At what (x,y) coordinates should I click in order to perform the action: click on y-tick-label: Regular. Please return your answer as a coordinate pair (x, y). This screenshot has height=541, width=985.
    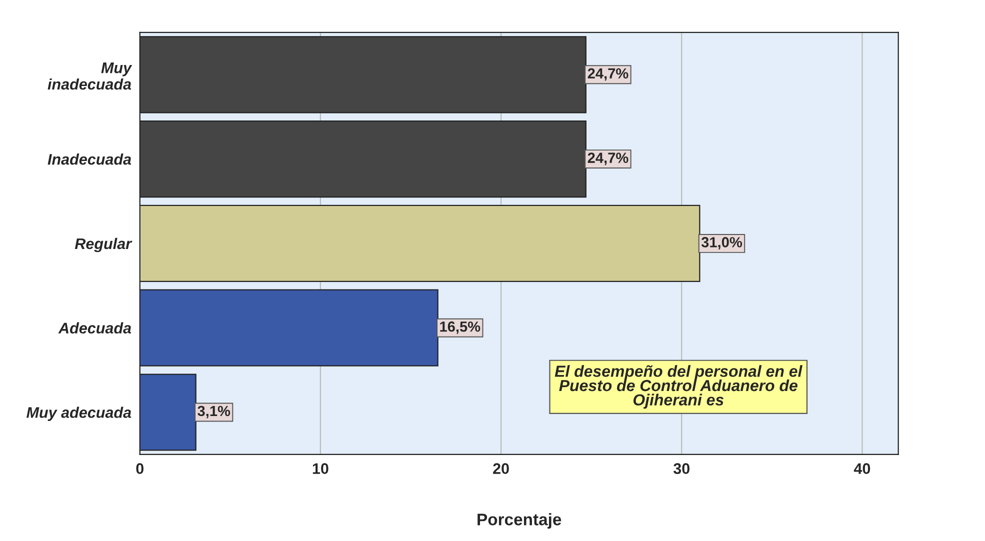
    Looking at the image, I should click on (103, 245).